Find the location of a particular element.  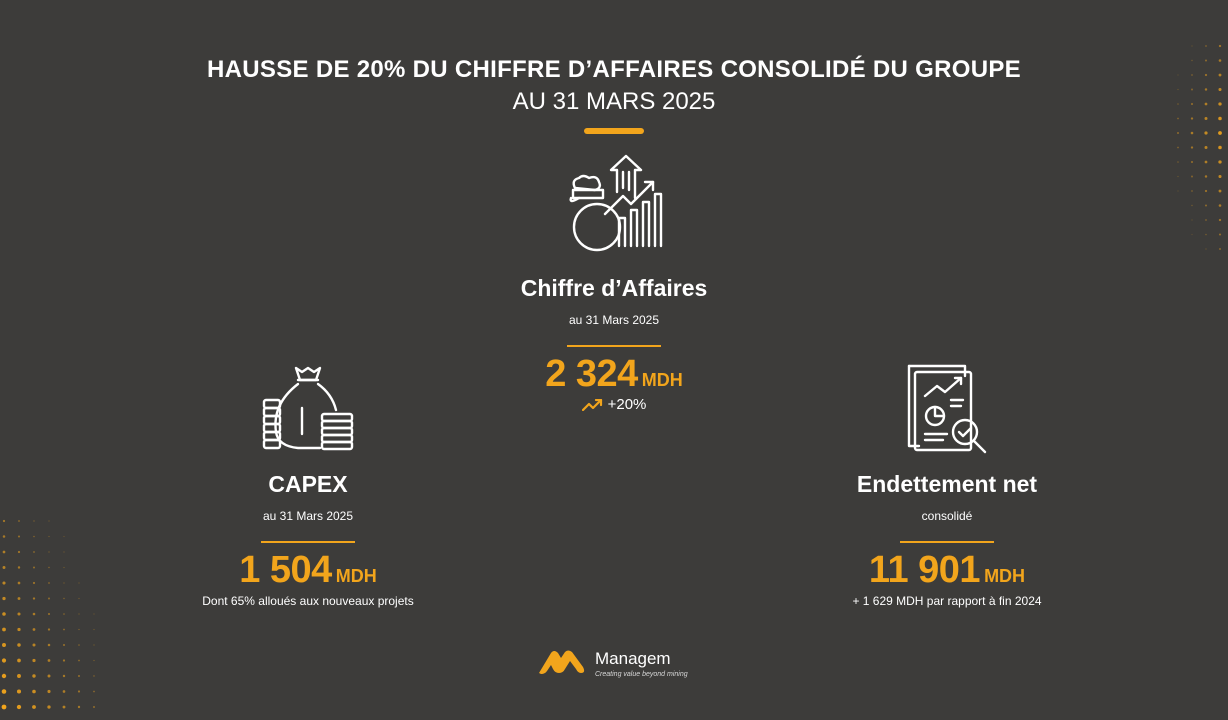

managem-logo: Managem Creating value beyond mining is located at coordinates (617, 665).